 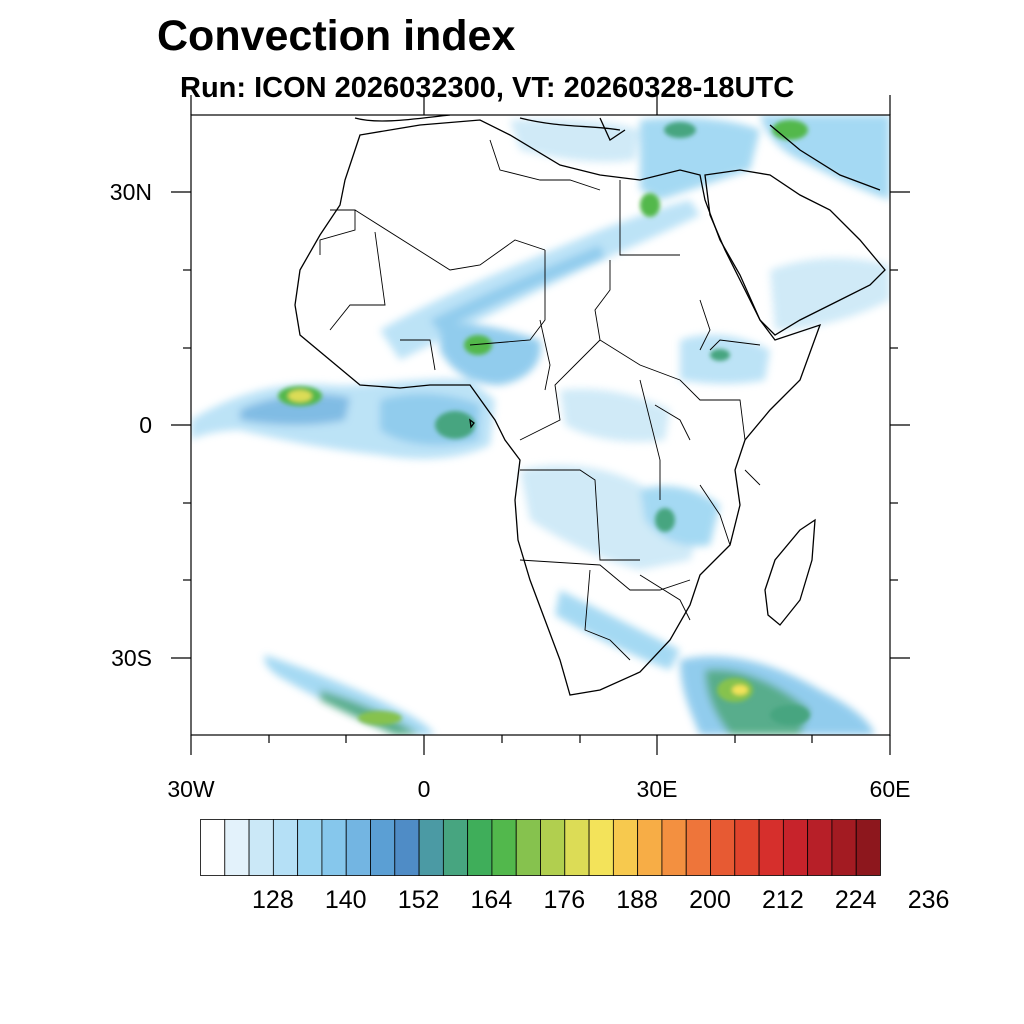 What do you see at coordinates (710, 900) in the screenshot?
I see `colorbar-tick-label: 200` at bounding box center [710, 900].